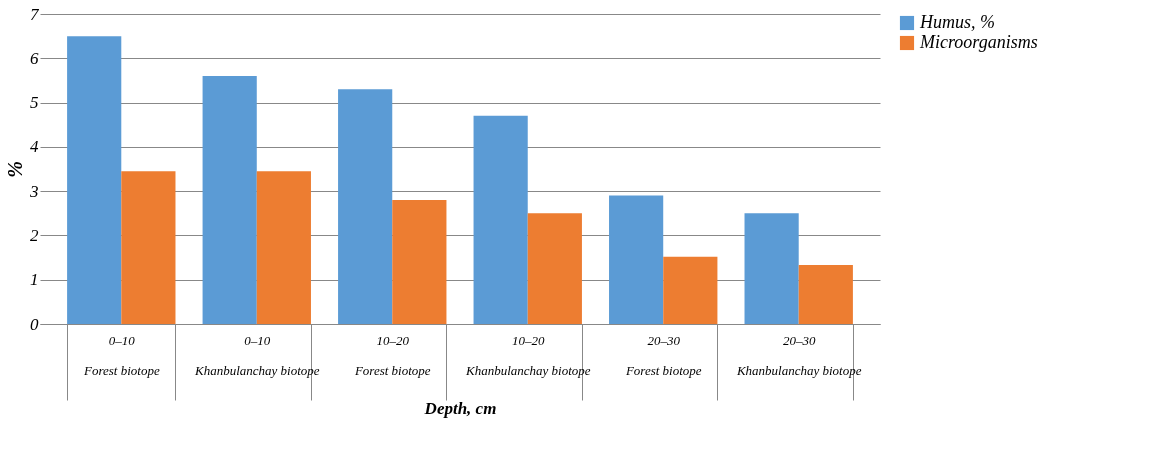 This screenshot has height=454, width=1156. What do you see at coordinates (663, 355) in the screenshot?
I see `x-tick-label: 20–30 Forest biotope` at bounding box center [663, 355].